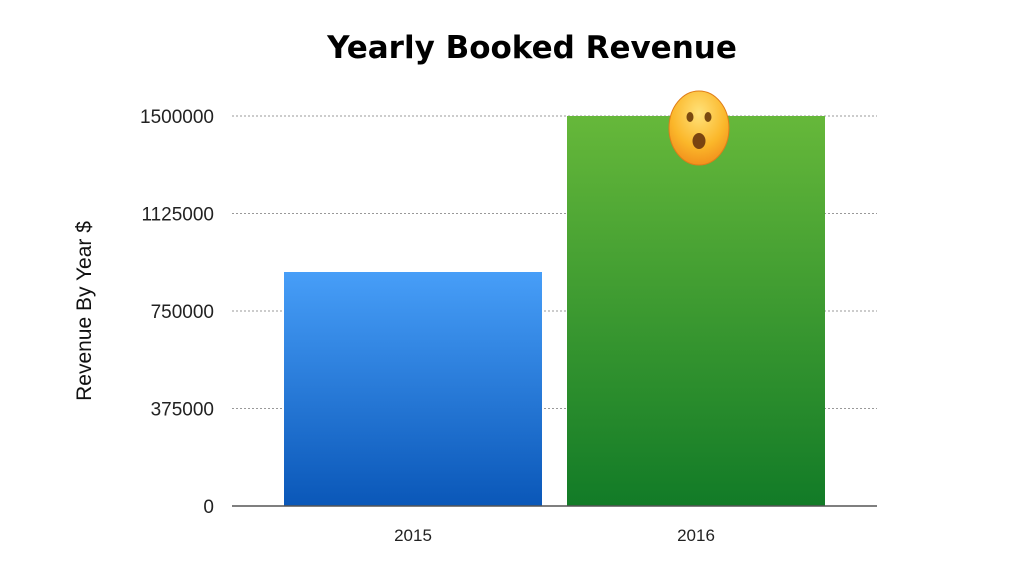 Image resolution: width=1024 pixels, height=575 pixels. What do you see at coordinates (177, 215) in the screenshot?
I see `y-tick-label: 1125000` at bounding box center [177, 215].